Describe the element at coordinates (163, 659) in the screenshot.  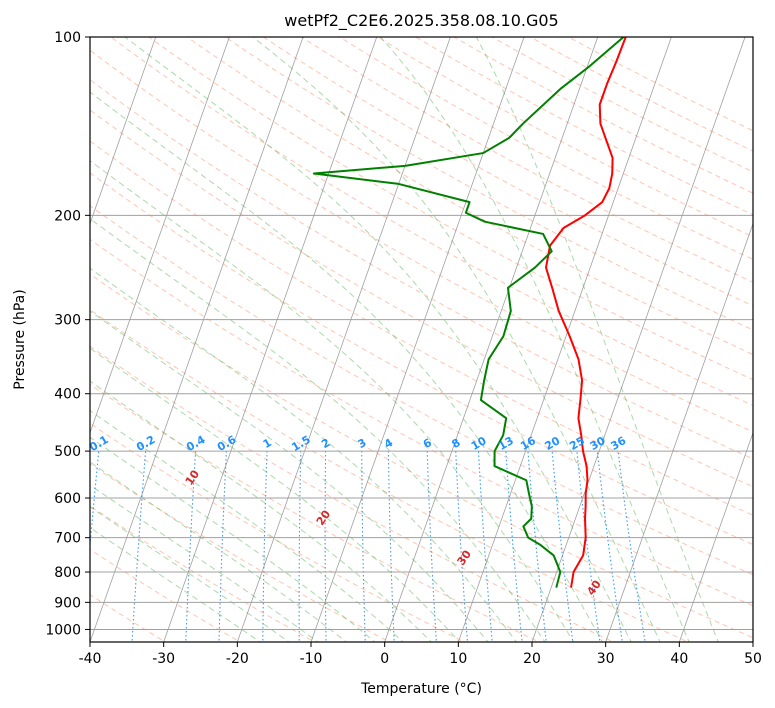
I see `x-tick-label: -30` at that location.